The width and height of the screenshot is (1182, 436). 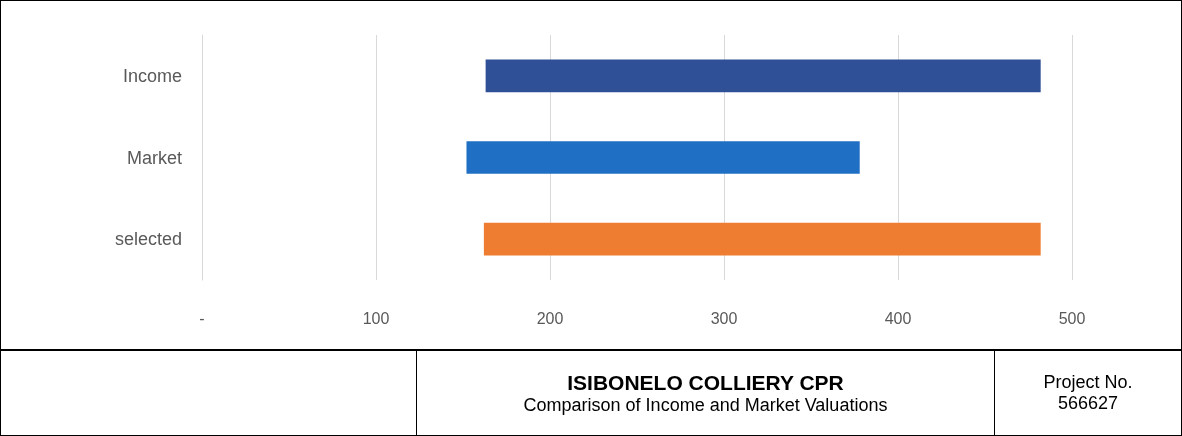 What do you see at coordinates (1072, 318) in the screenshot?
I see `x-tick-label: 500` at bounding box center [1072, 318].